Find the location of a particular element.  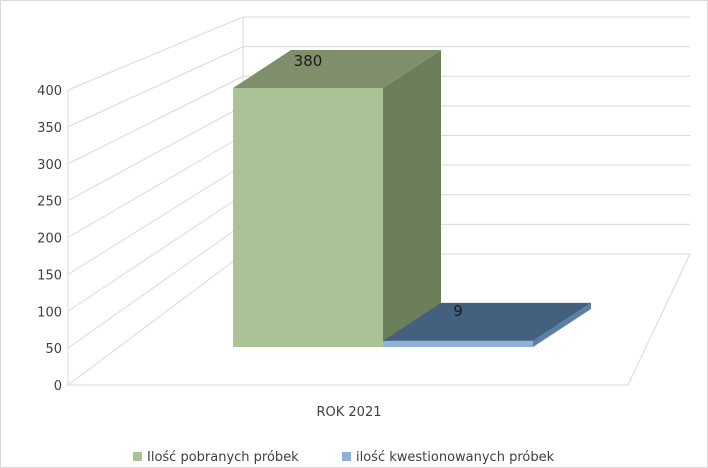

data-labels: 380 9 is located at coordinates (378, 186).